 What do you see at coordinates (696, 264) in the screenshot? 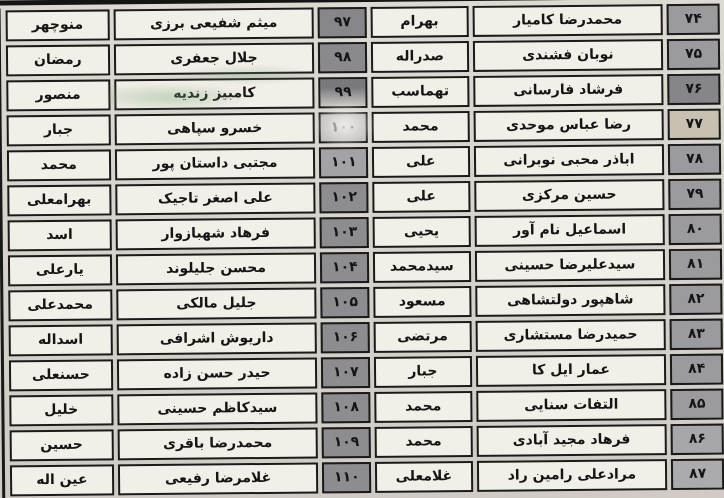
I see `row-index-cell: ۸۱` at bounding box center [696, 264].